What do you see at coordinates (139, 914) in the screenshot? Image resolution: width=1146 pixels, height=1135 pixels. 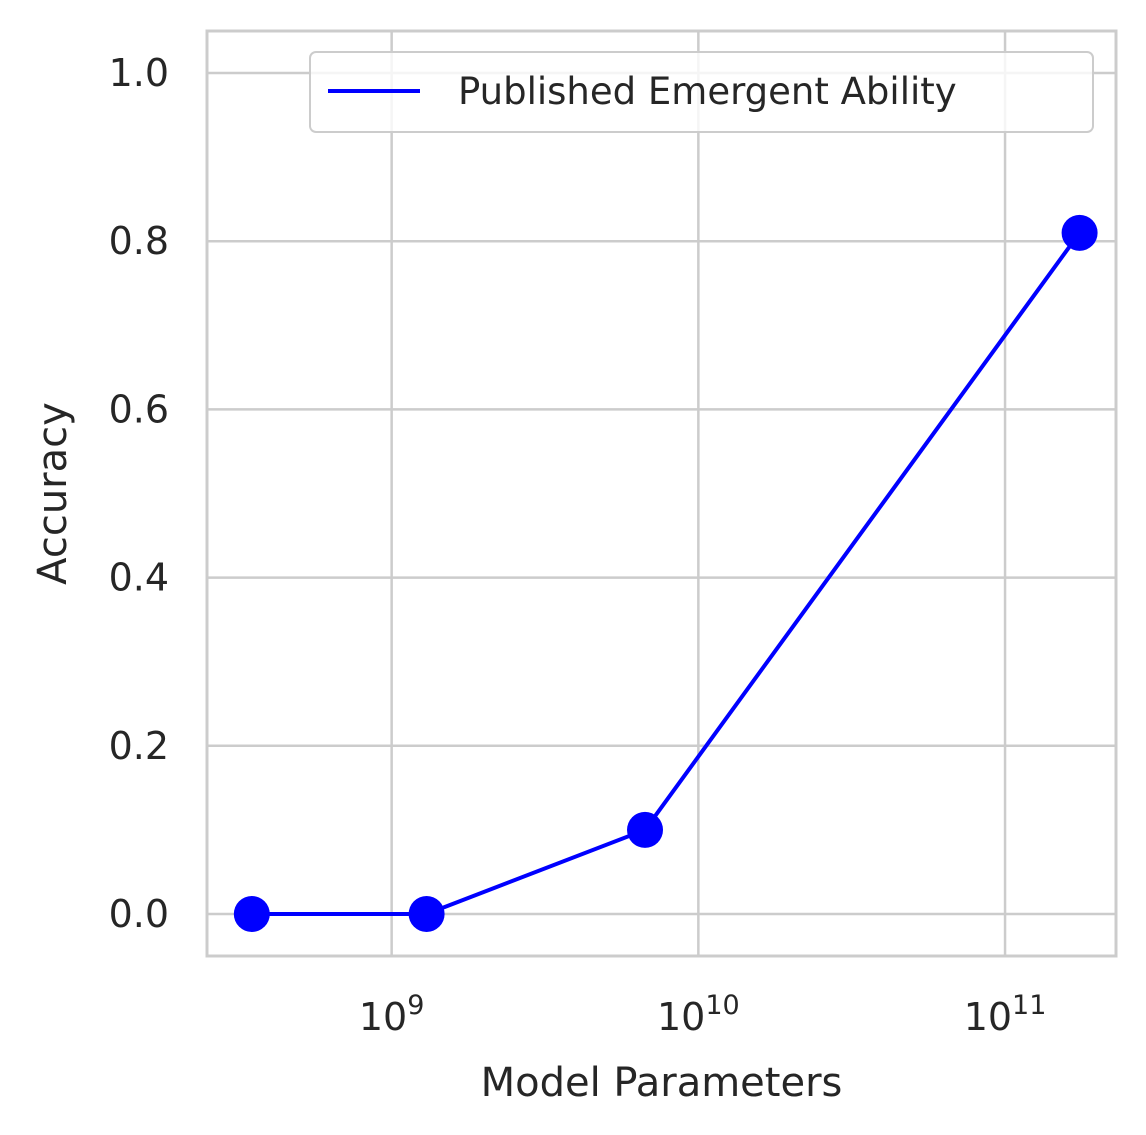 I see `y-tick-label: 0.0` at bounding box center [139, 914].